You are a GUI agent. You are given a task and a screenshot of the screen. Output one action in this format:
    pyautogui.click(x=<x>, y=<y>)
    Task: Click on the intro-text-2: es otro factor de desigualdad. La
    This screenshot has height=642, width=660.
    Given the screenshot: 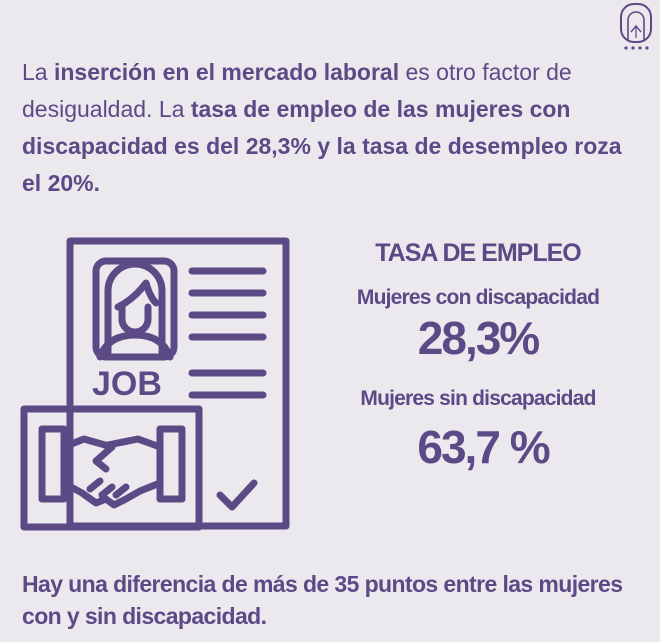 What is the action you would take?
    pyautogui.click(x=297, y=90)
    